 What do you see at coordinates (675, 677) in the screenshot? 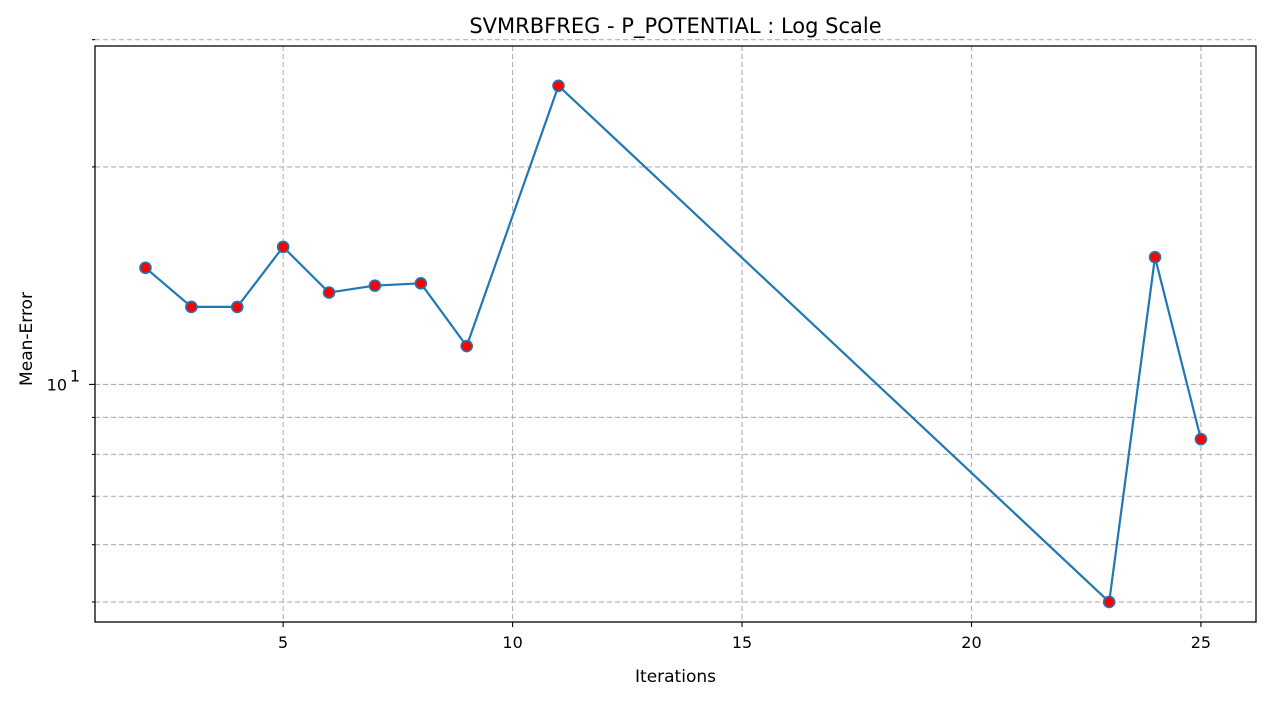
I see `x-axis-label: Iterations` at bounding box center [675, 677].